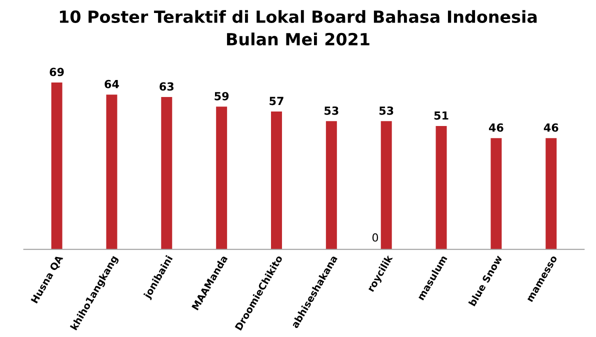  What do you see at coordinates (111, 84) in the screenshot?
I see `data-label: 64` at bounding box center [111, 84].